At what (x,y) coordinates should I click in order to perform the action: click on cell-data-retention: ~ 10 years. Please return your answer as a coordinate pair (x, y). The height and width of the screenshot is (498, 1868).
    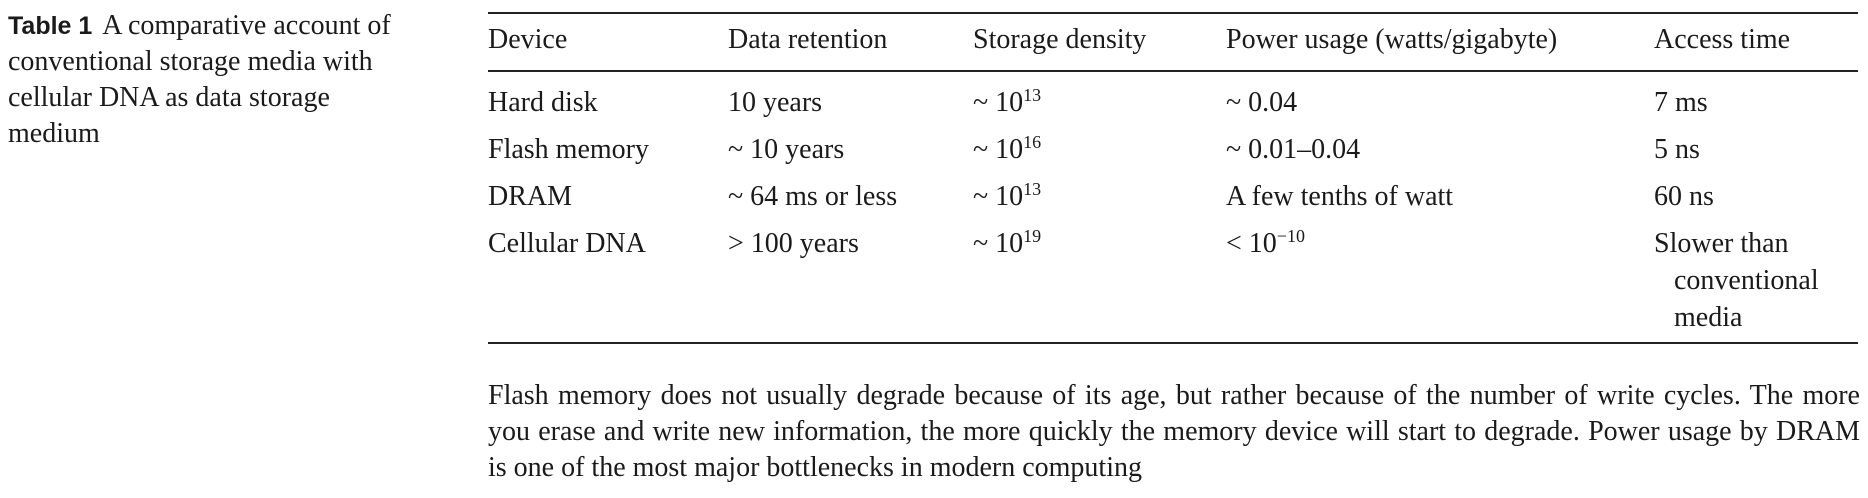
    Looking at the image, I should click on (786, 149).